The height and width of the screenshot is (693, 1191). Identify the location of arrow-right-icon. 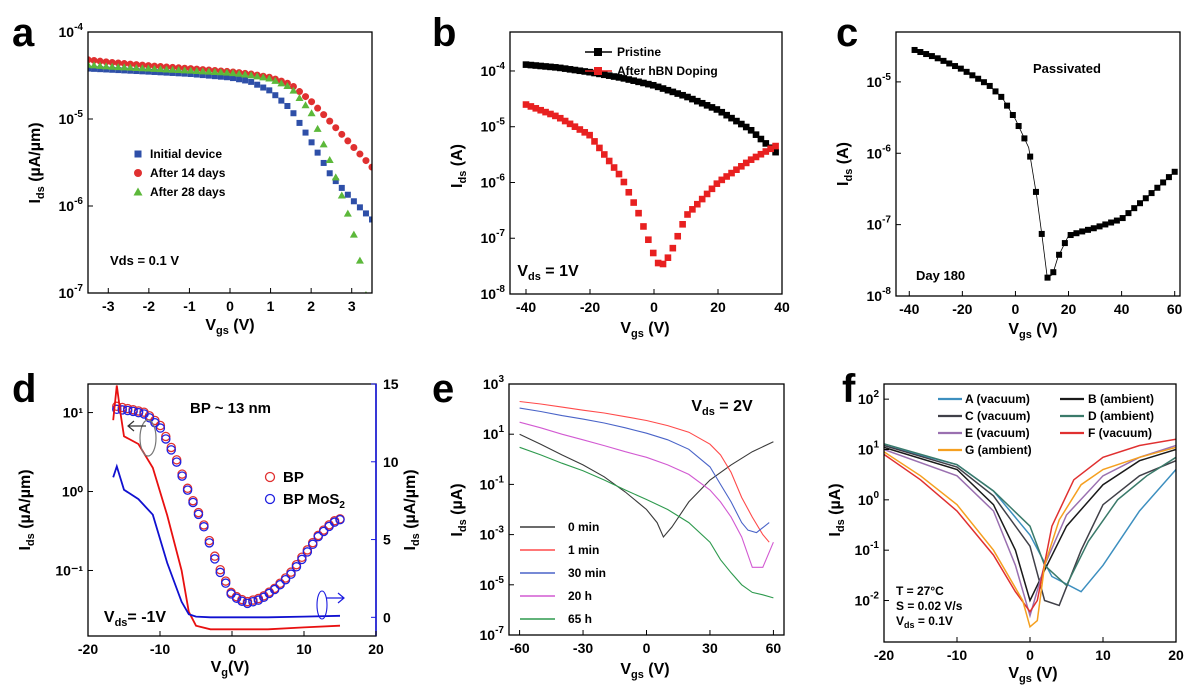
(335, 598).